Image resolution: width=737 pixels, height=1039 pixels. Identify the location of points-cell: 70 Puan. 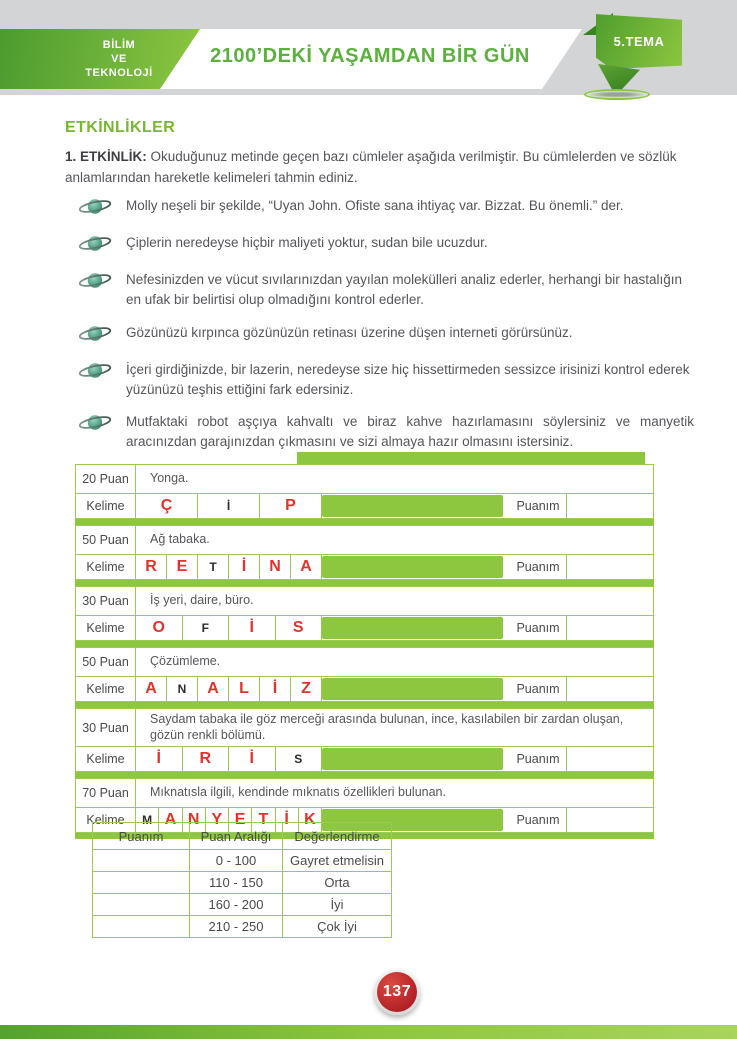
(106, 793).